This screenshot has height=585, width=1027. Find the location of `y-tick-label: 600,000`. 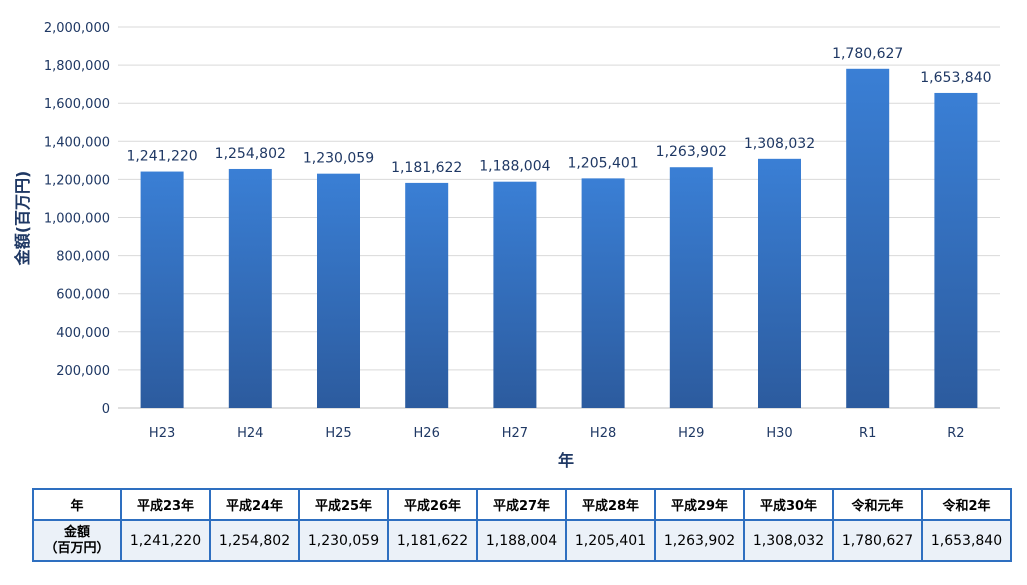

y-tick-label: 600,000 is located at coordinates (83, 295).